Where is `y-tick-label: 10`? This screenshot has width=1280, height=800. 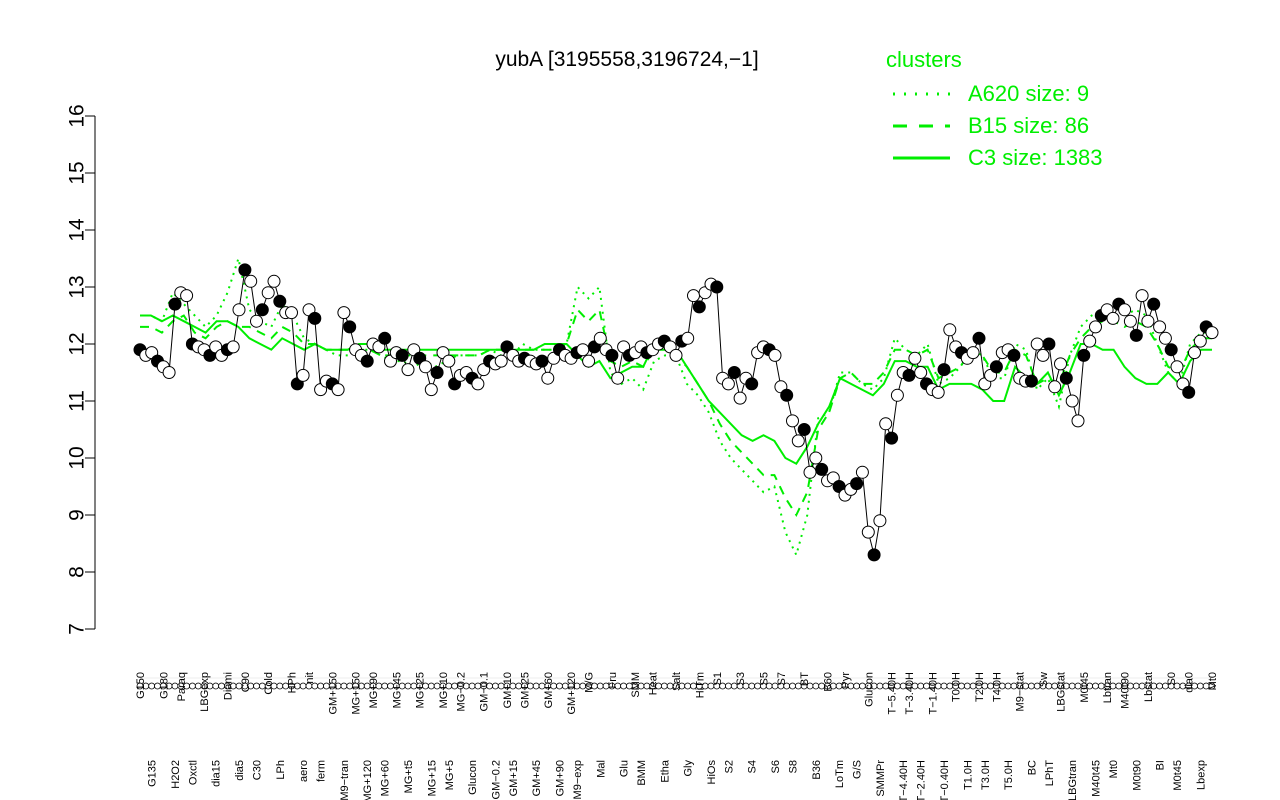 y-tick-label: 10 is located at coordinates (77, 457).